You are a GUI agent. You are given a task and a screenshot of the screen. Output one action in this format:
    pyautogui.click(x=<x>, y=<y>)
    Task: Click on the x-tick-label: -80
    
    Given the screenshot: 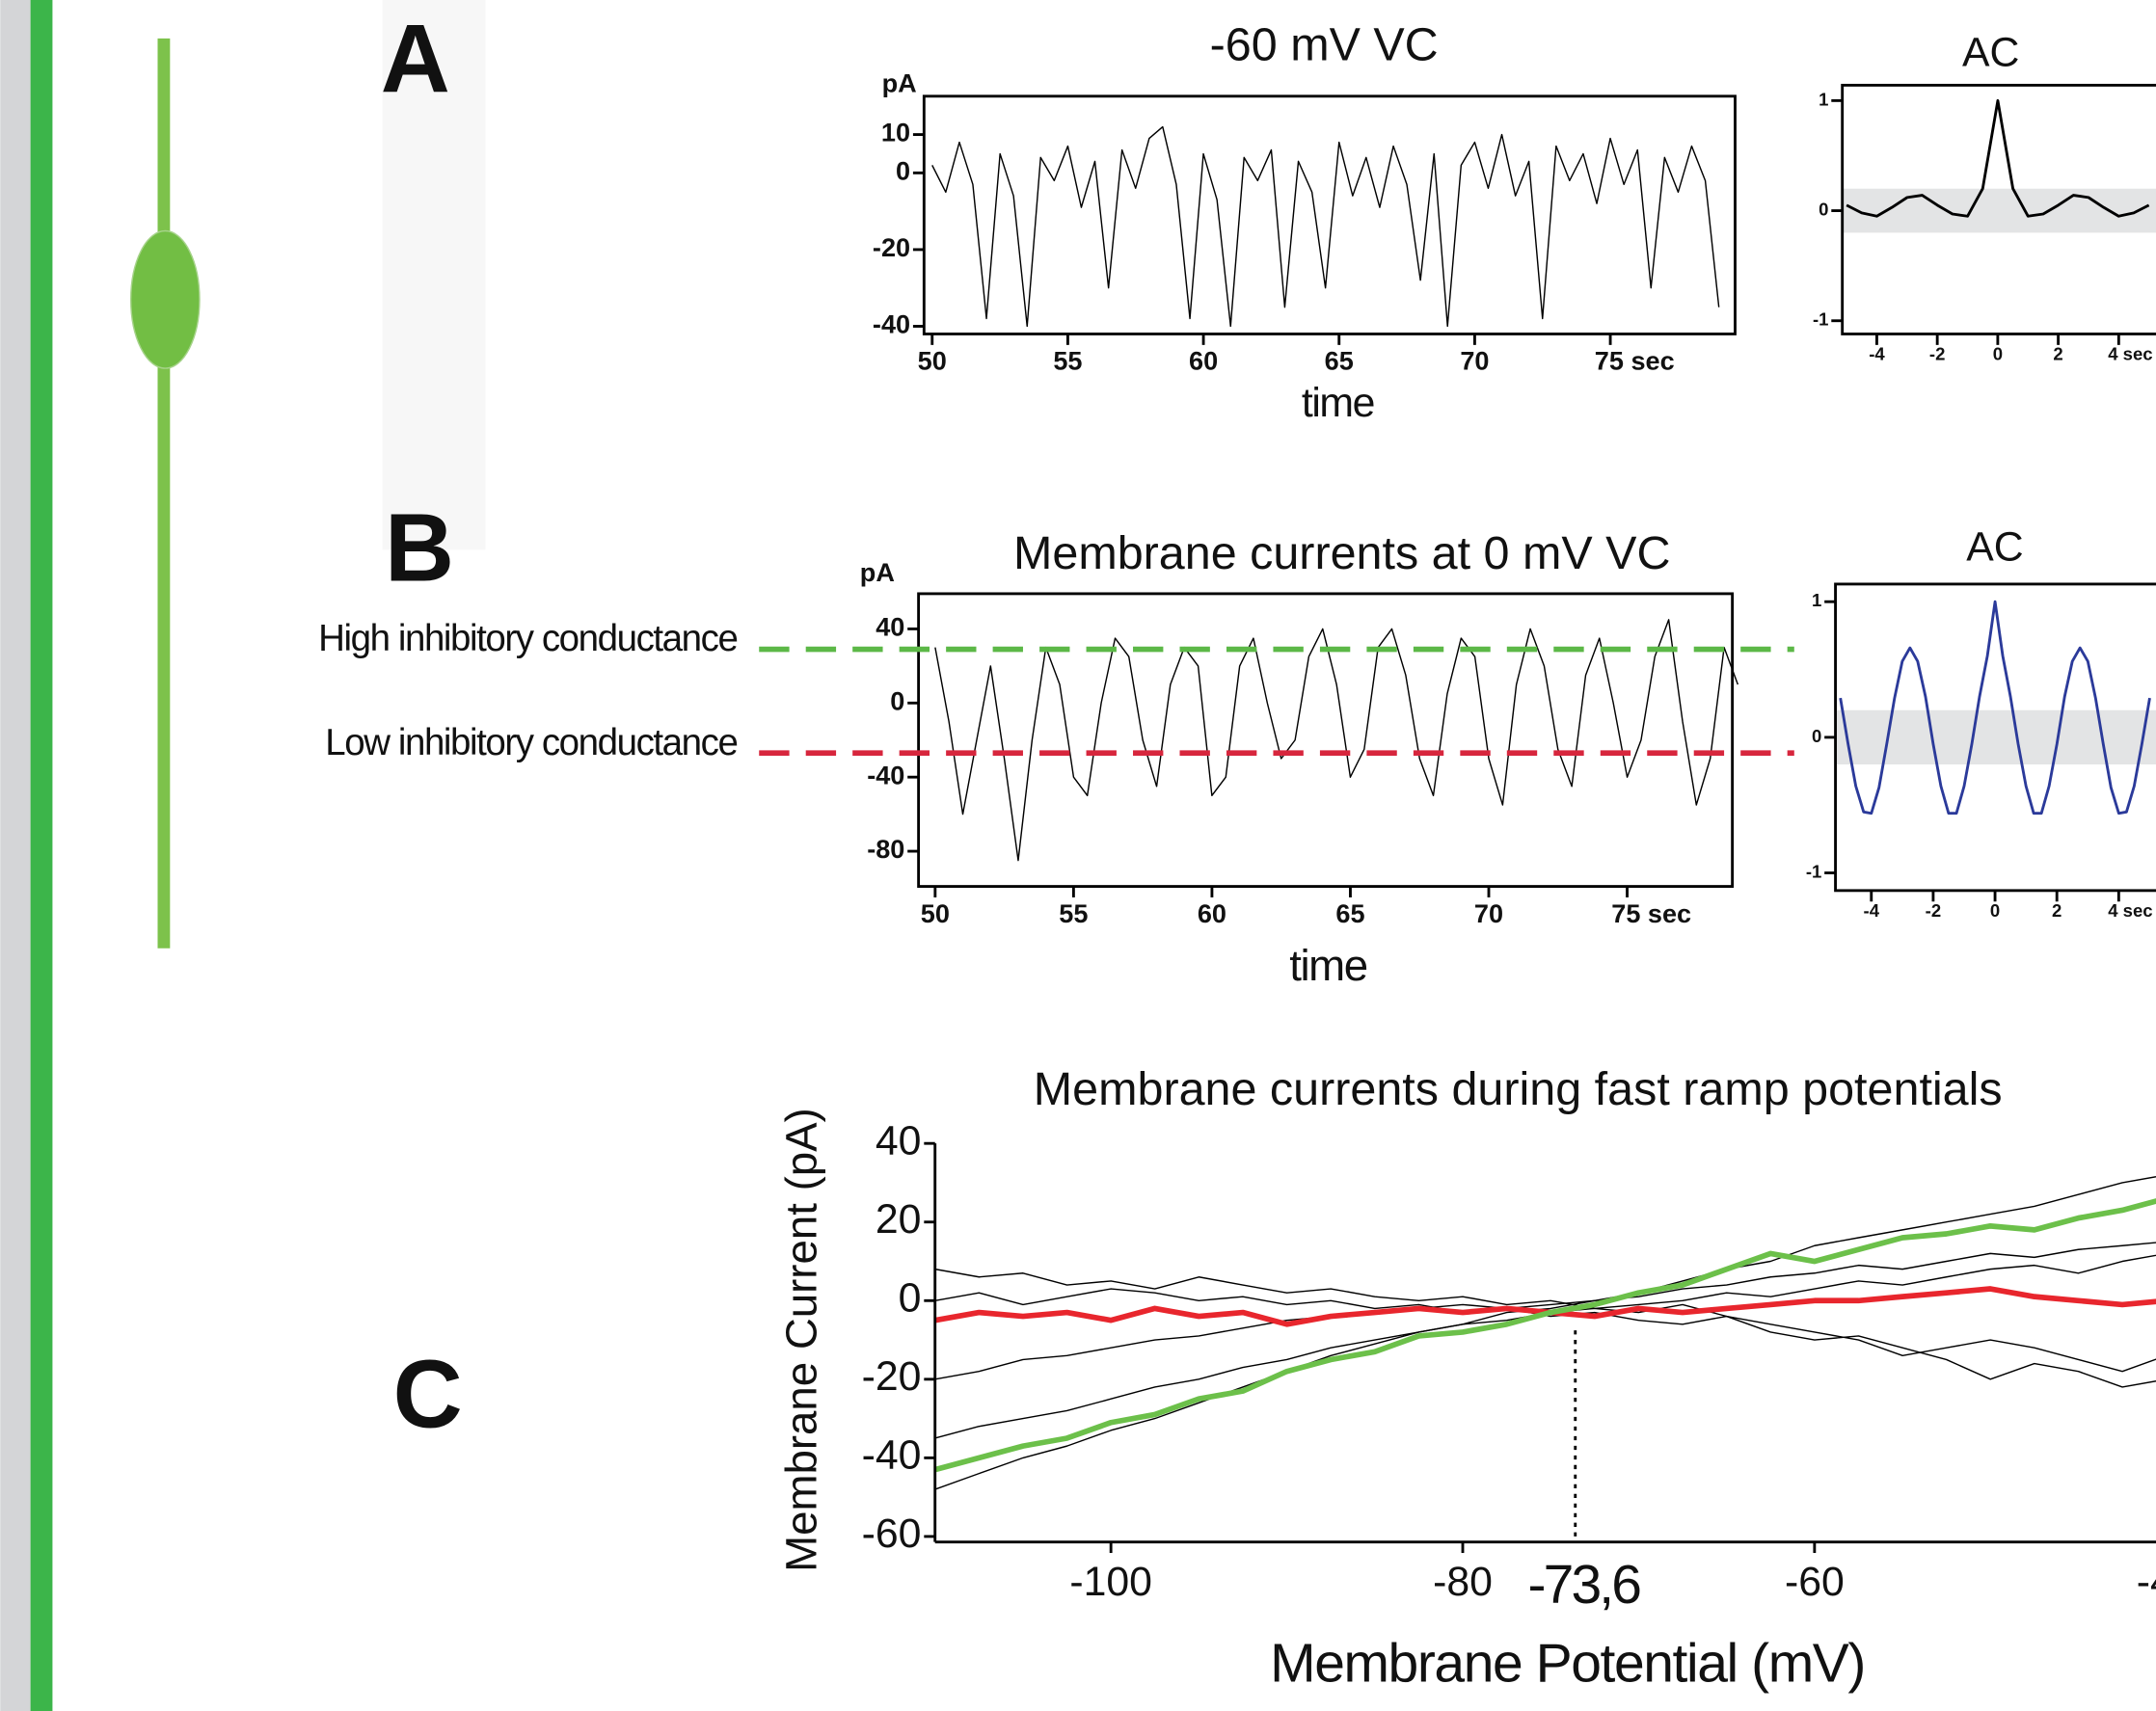 What is the action you would take?
    pyautogui.click(x=1463, y=1582)
    